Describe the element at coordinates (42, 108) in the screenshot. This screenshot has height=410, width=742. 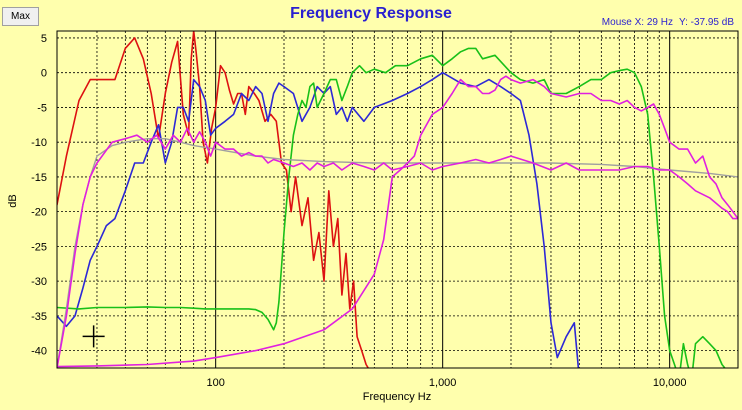
I see `y-tick-label: -5` at that location.